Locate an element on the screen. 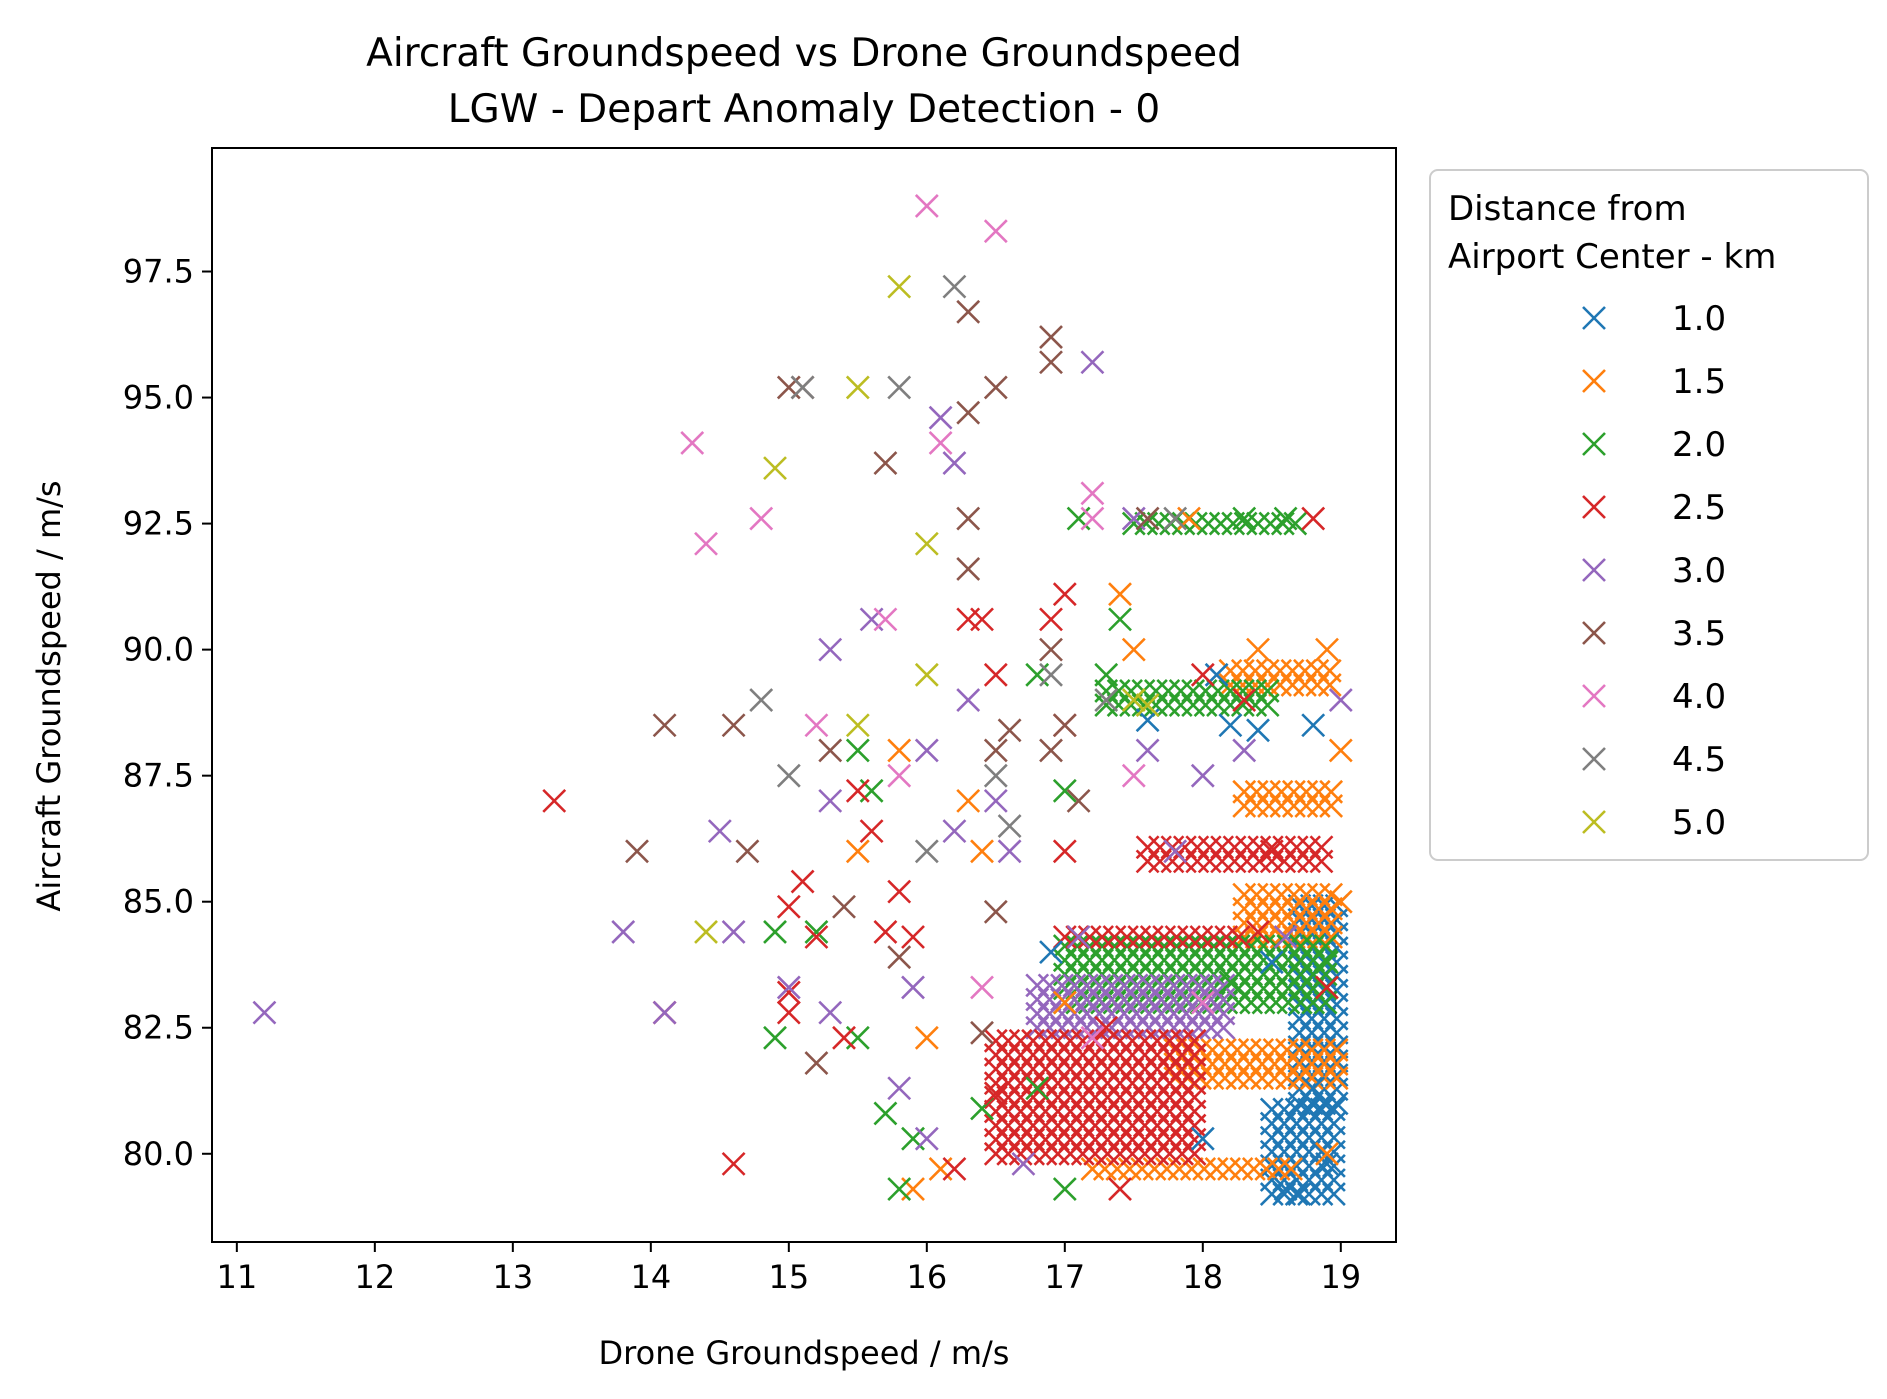 The width and height of the screenshot is (1887, 1399). y-tick-label: 82.5 is located at coordinates (158, 1028).